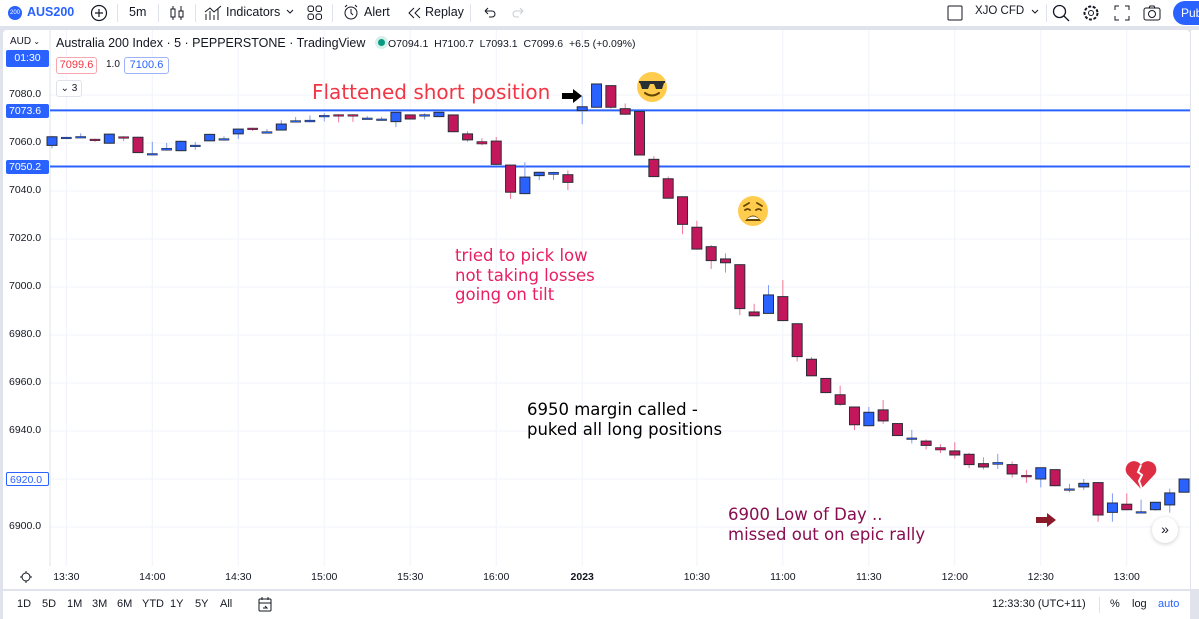 This screenshot has width=1199, height=619. What do you see at coordinates (519, 13) in the screenshot?
I see `redo-icon` at bounding box center [519, 13].